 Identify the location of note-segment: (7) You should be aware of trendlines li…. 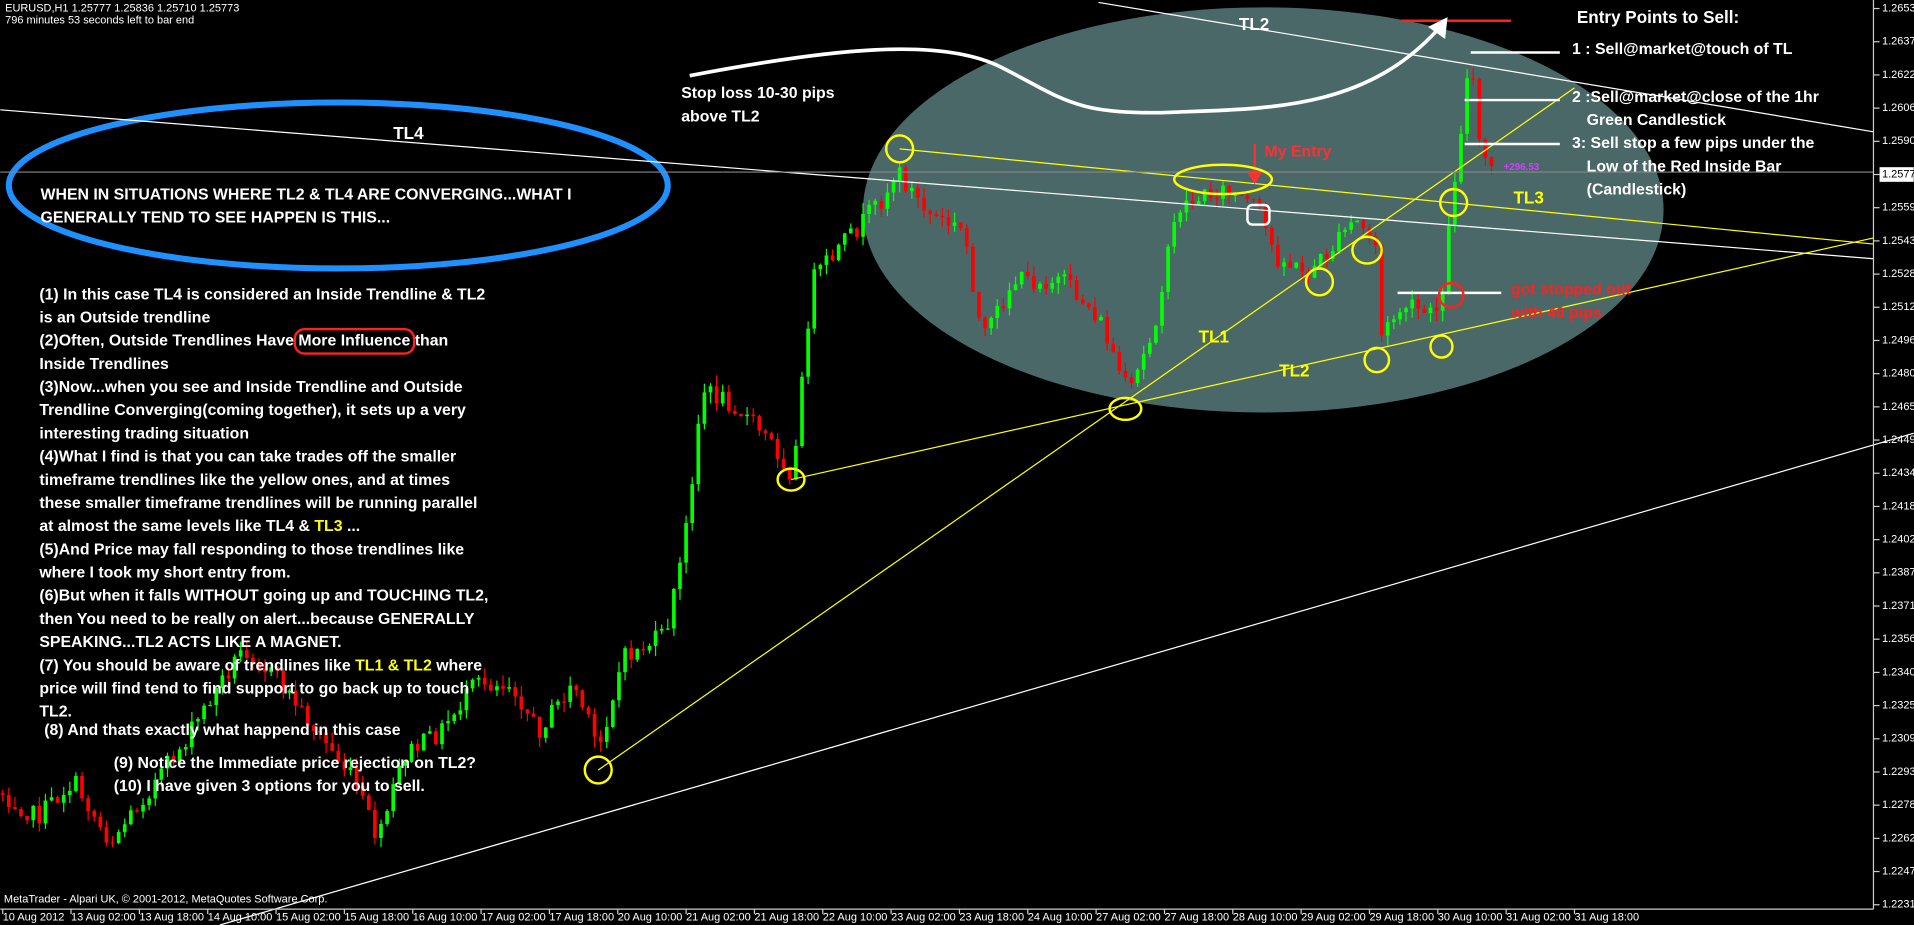
(197, 665).